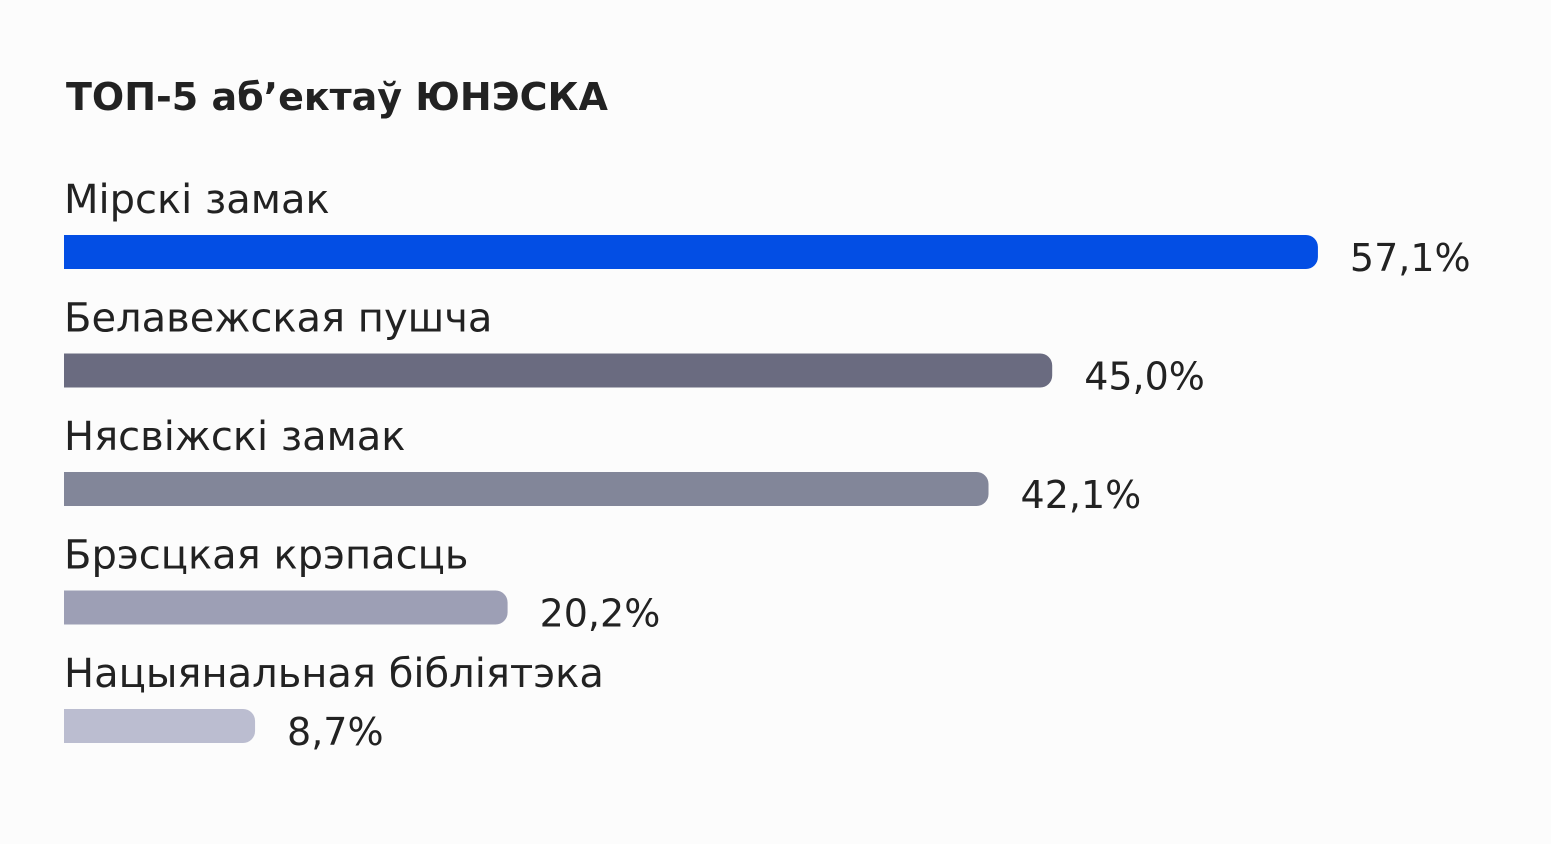 Image resolution: width=1551 pixels, height=844 pixels. I want to click on category-label: Нясвіжскі замак, so click(234, 437).